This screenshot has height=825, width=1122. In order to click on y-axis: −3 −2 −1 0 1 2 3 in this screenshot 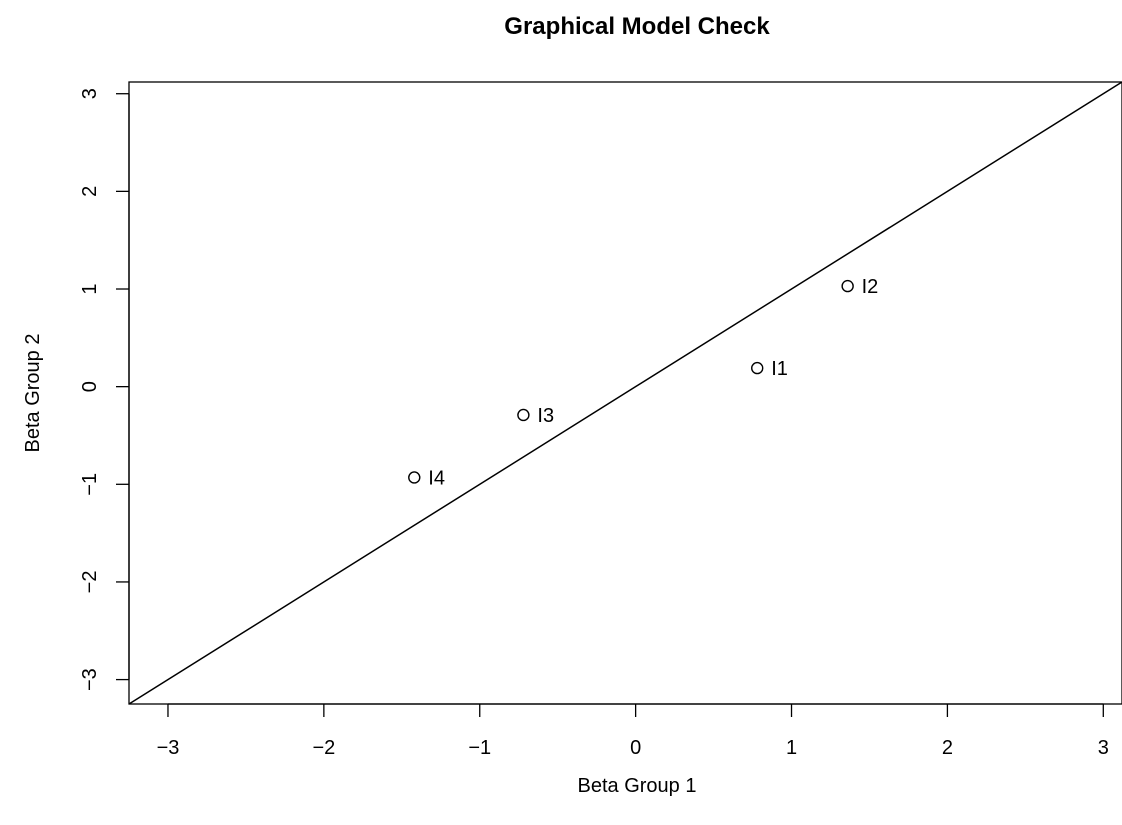, I will do `click(104, 389)`.